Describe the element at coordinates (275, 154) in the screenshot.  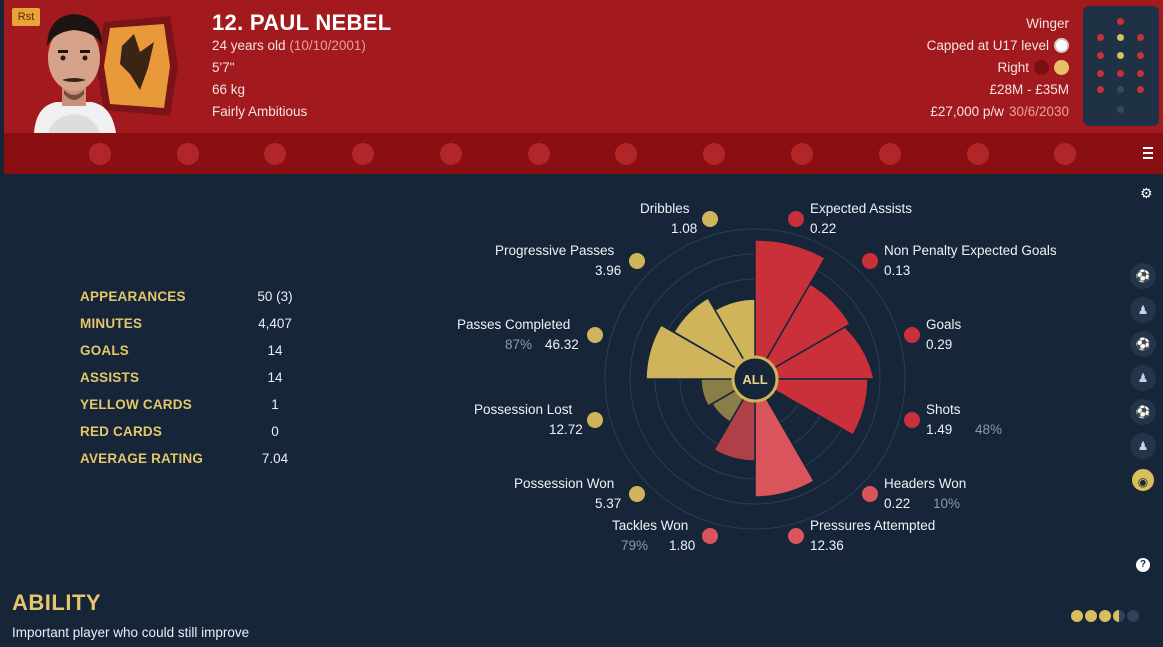
I see `running-icon` at that location.